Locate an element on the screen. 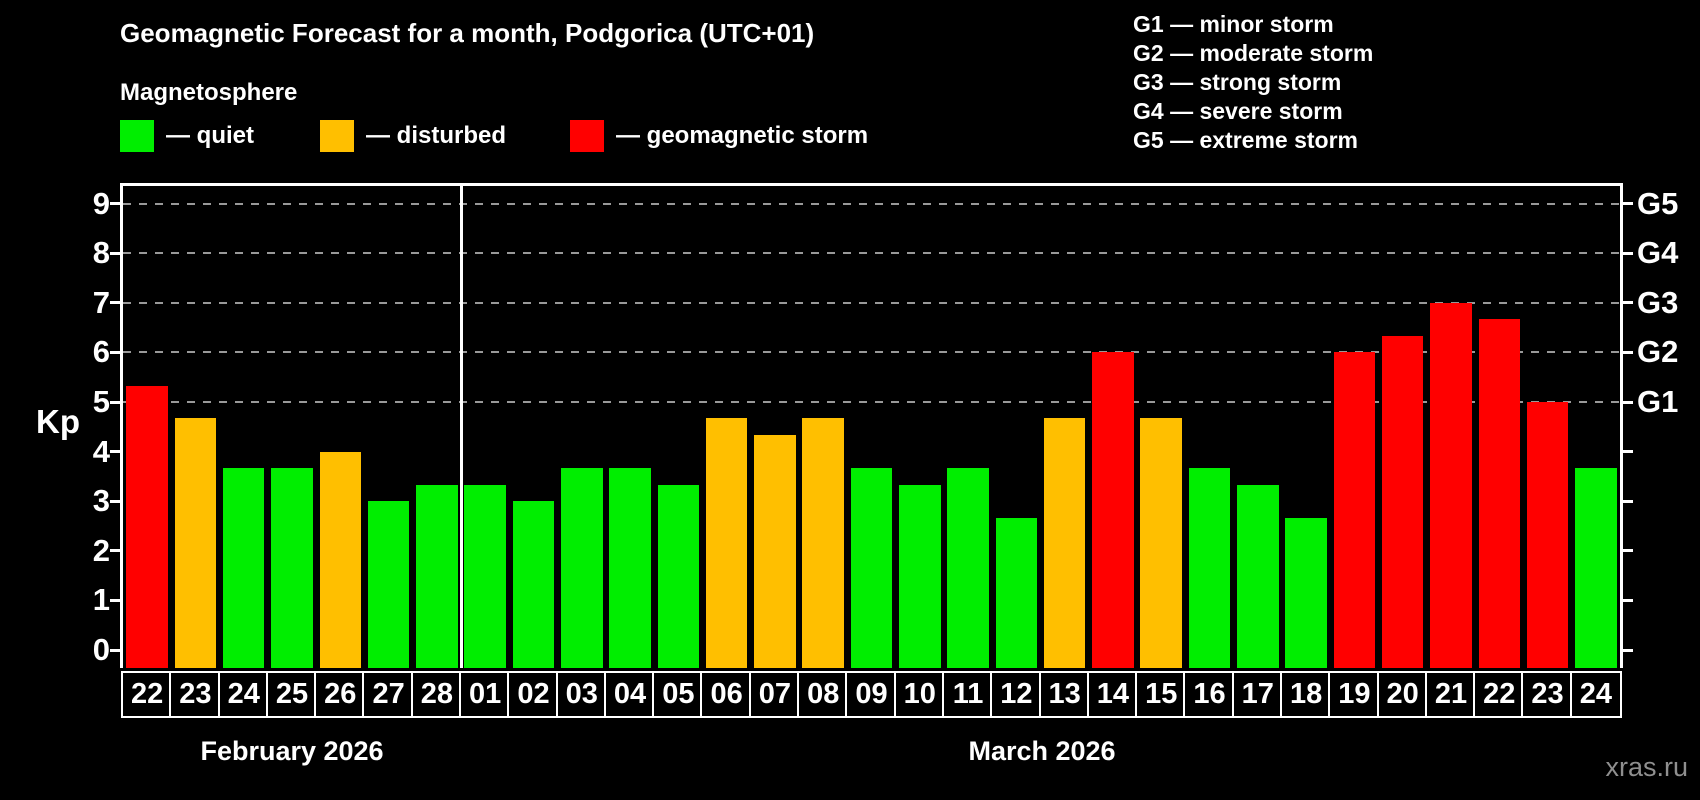 The width and height of the screenshot is (1700, 800). date-cell-02: 02 is located at coordinates (533, 694).